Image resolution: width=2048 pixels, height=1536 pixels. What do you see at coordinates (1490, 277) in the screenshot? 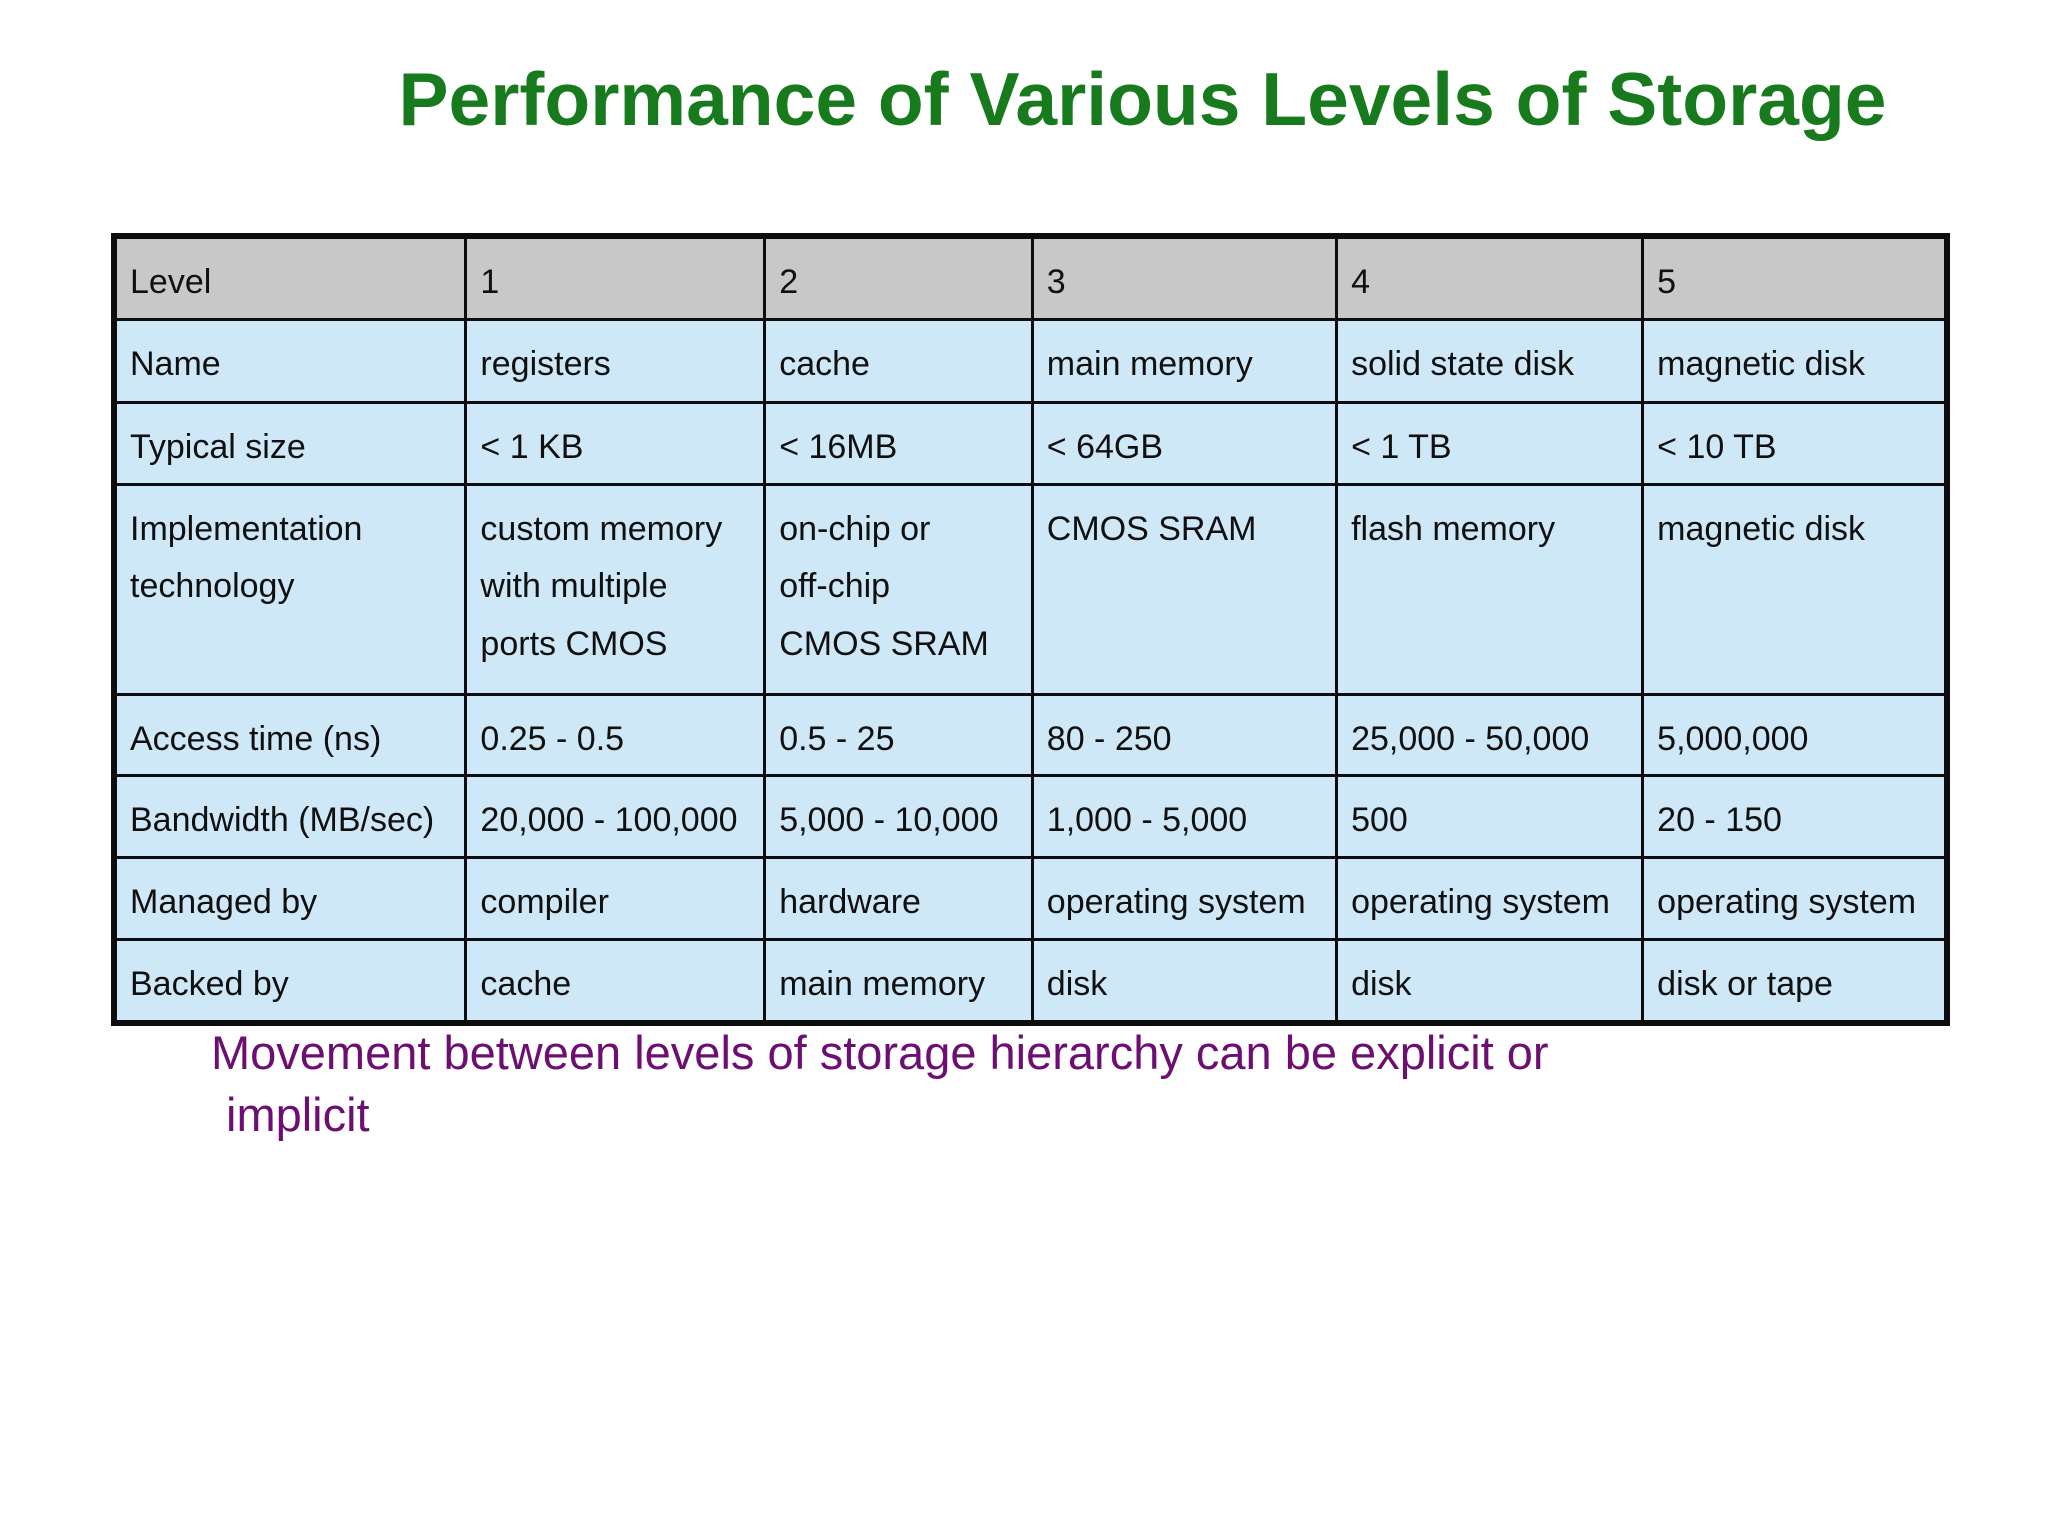
I see `header-cell-4: 4` at bounding box center [1490, 277].